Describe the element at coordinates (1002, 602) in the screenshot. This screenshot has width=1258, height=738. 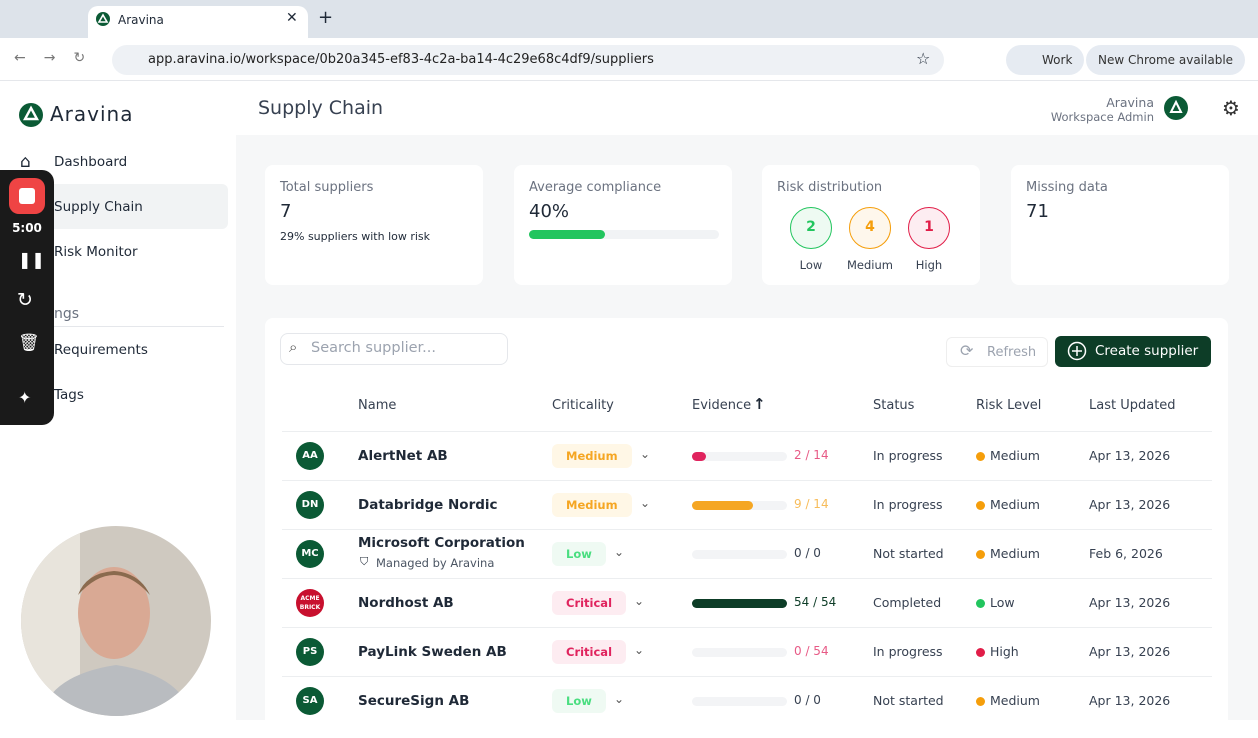
I see `risk-level: Low` at that location.